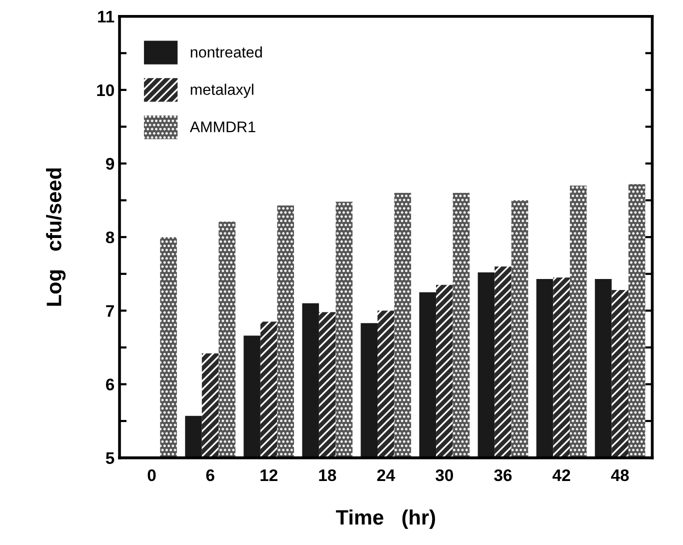 The image size is (683, 545). What do you see at coordinates (210, 475) in the screenshot?
I see `x-tick-label: 6` at bounding box center [210, 475].